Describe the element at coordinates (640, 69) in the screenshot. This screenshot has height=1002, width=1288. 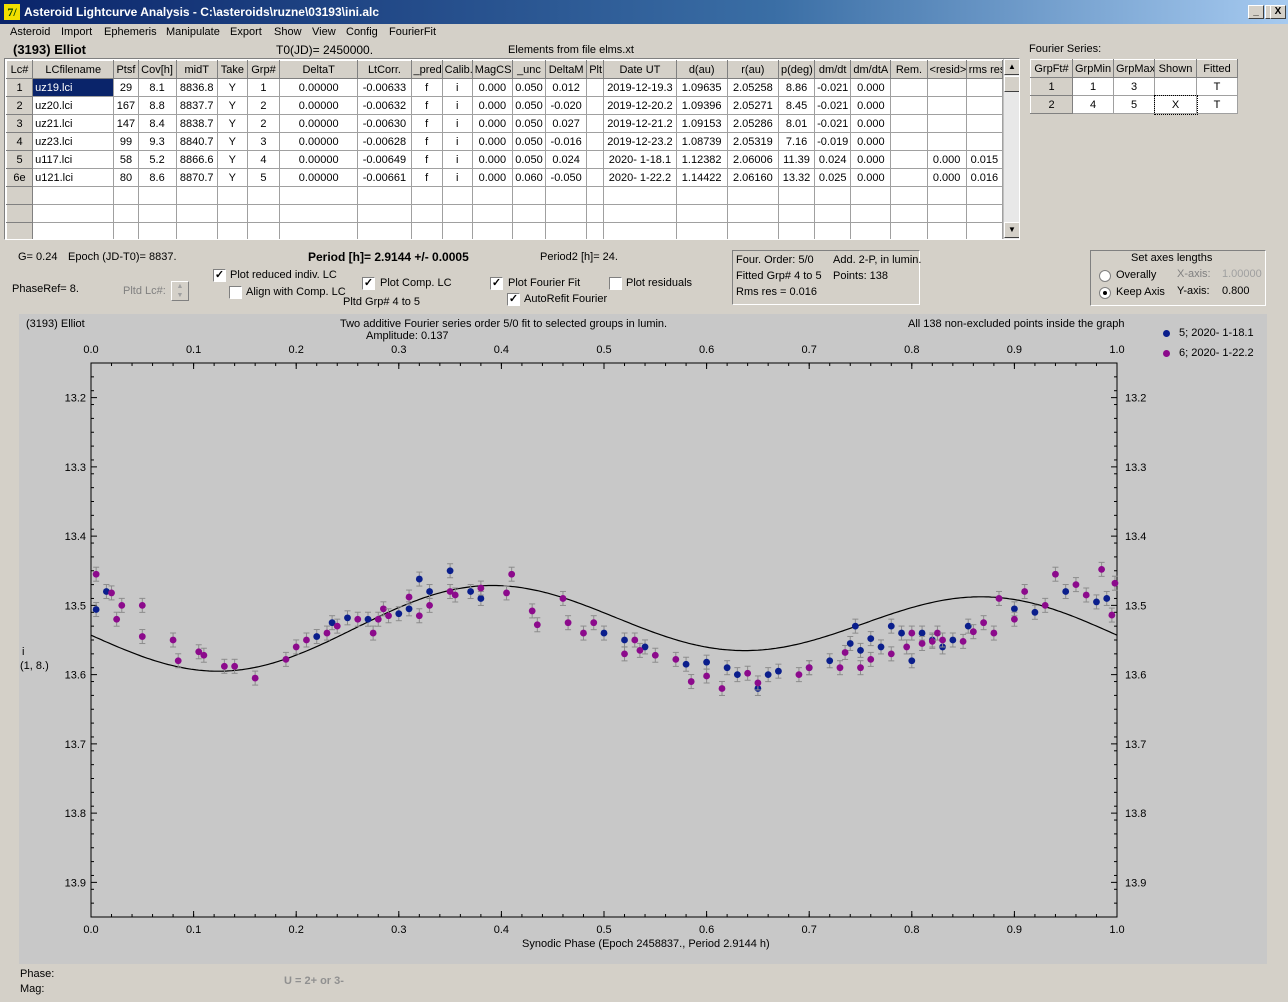
I see `lc-column-header: Date UT` at that location.